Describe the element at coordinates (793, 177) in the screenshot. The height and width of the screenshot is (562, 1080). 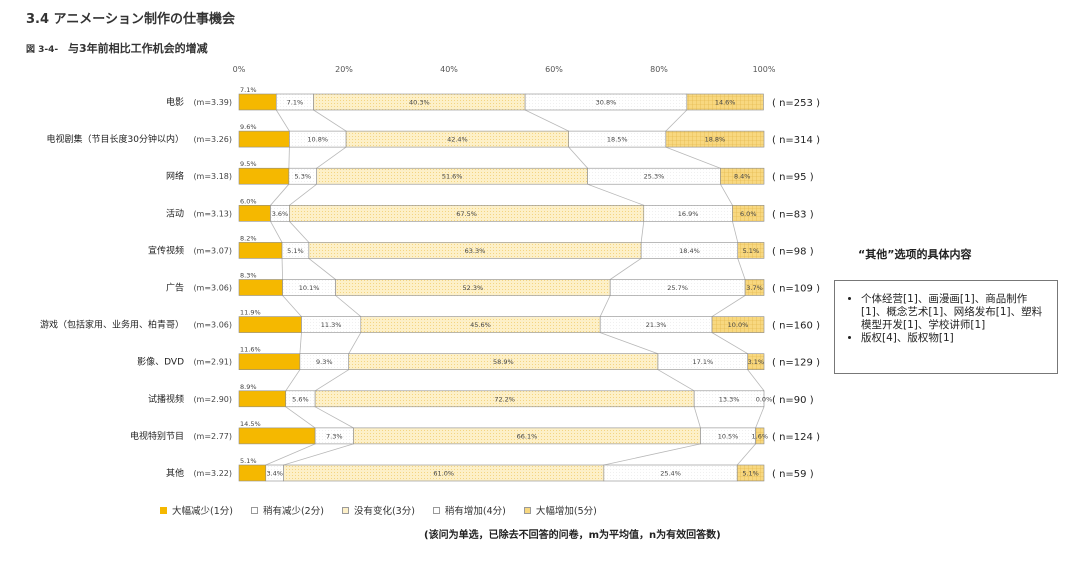
I see `category-n: ( n=95 )` at that location.